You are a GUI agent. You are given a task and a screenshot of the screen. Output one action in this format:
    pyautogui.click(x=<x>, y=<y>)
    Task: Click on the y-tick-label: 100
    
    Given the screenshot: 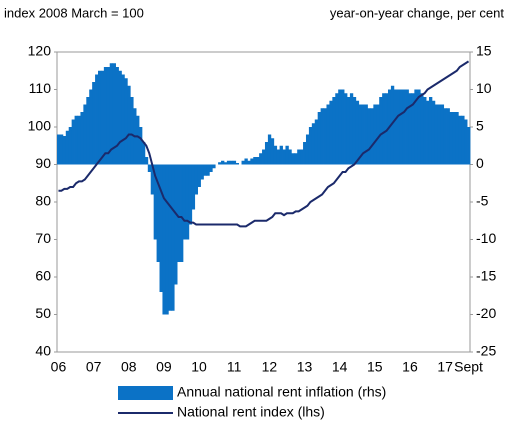 What is the action you would take?
    pyautogui.click(x=40, y=126)
    